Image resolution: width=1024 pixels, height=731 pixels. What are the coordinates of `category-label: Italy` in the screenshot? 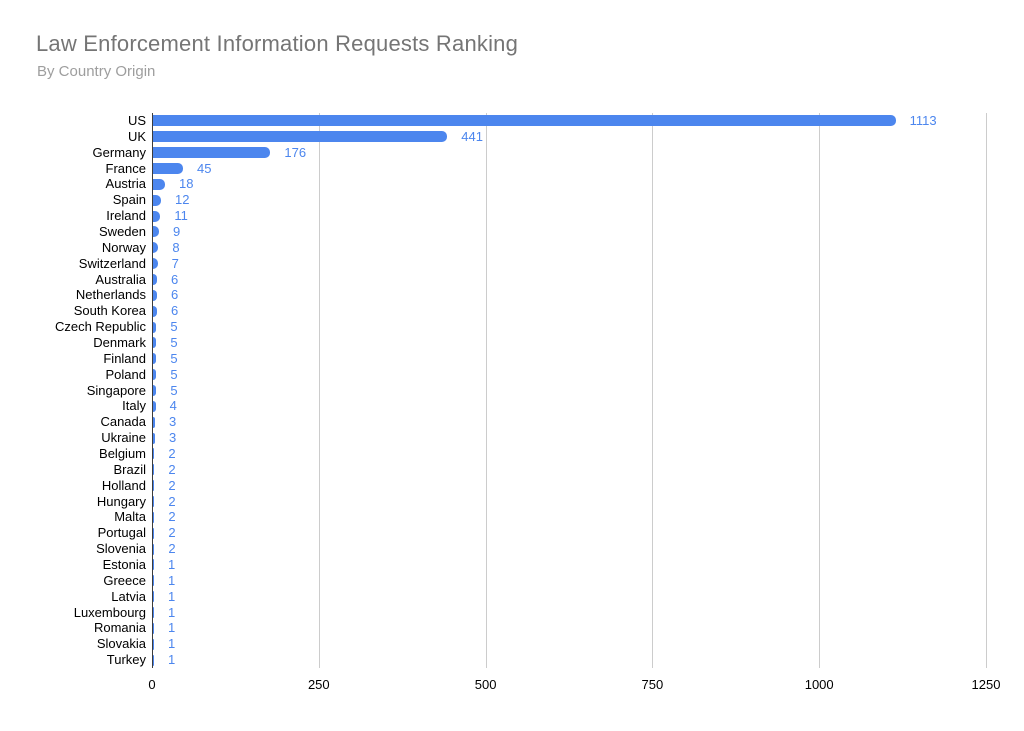 It's located at (134, 406).